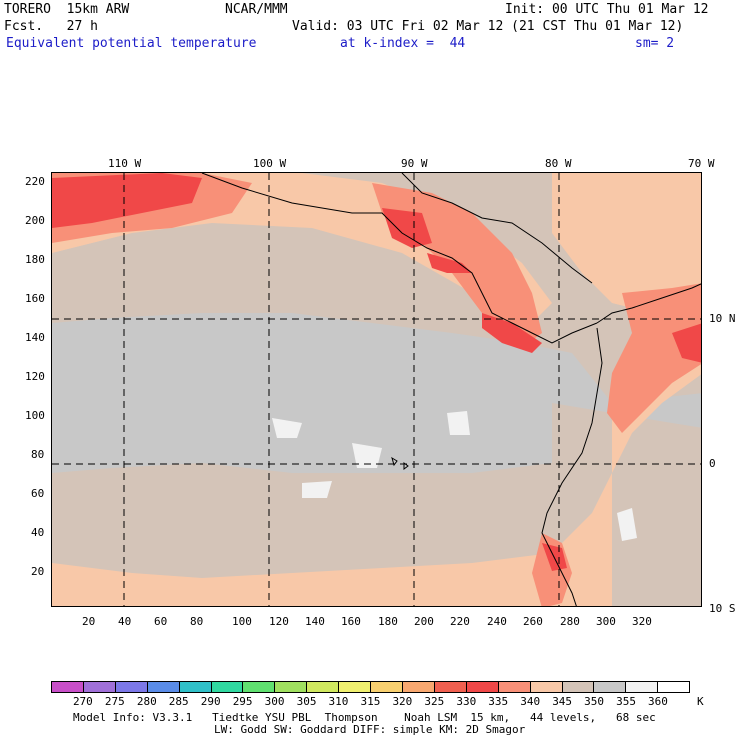  I want to click on coastline-pacific-sa, so click(572, 466).